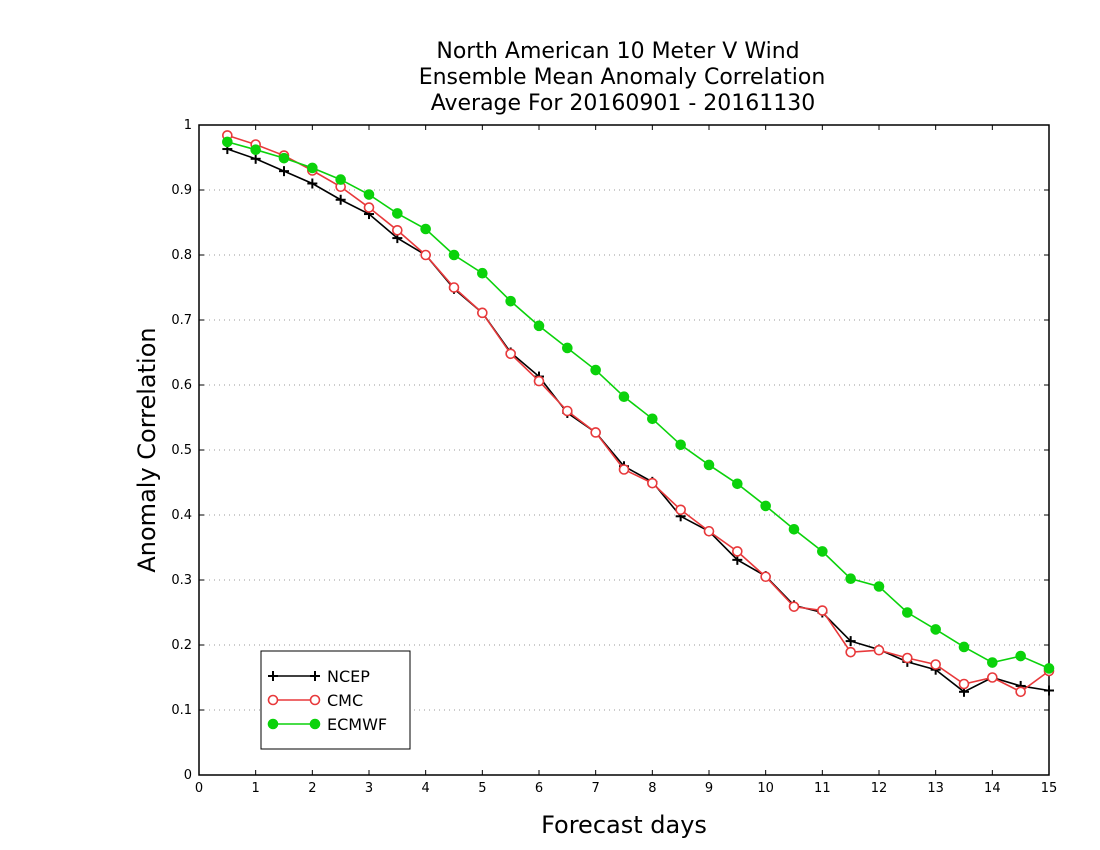  Describe the element at coordinates (709, 788) in the screenshot. I see `x-tick-label: 9` at that location.